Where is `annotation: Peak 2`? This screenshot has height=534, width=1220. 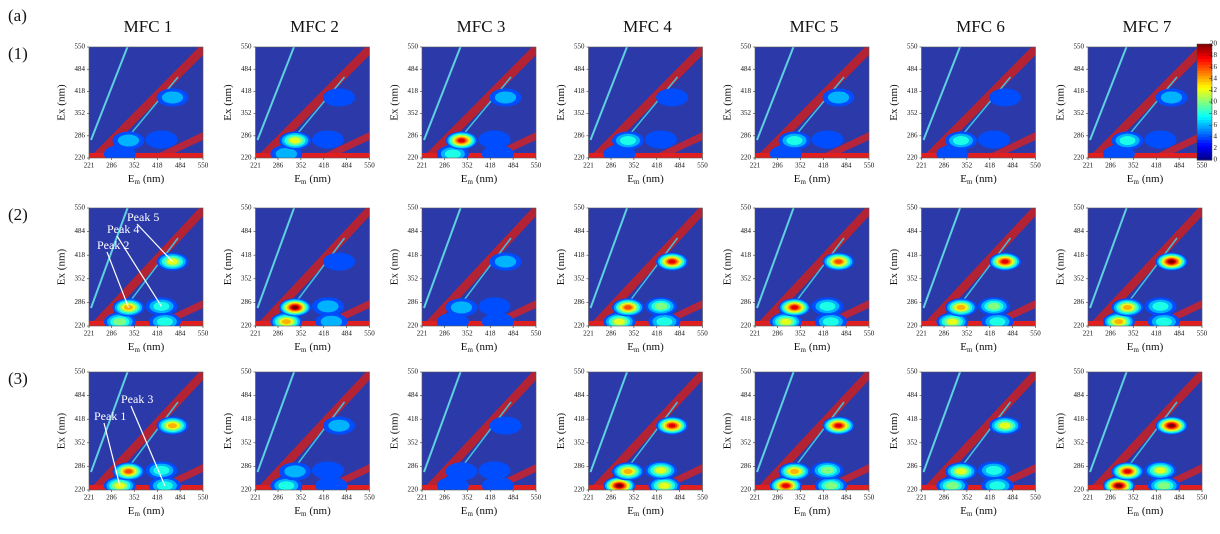 annotation: Peak 2 is located at coordinates (113, 245).